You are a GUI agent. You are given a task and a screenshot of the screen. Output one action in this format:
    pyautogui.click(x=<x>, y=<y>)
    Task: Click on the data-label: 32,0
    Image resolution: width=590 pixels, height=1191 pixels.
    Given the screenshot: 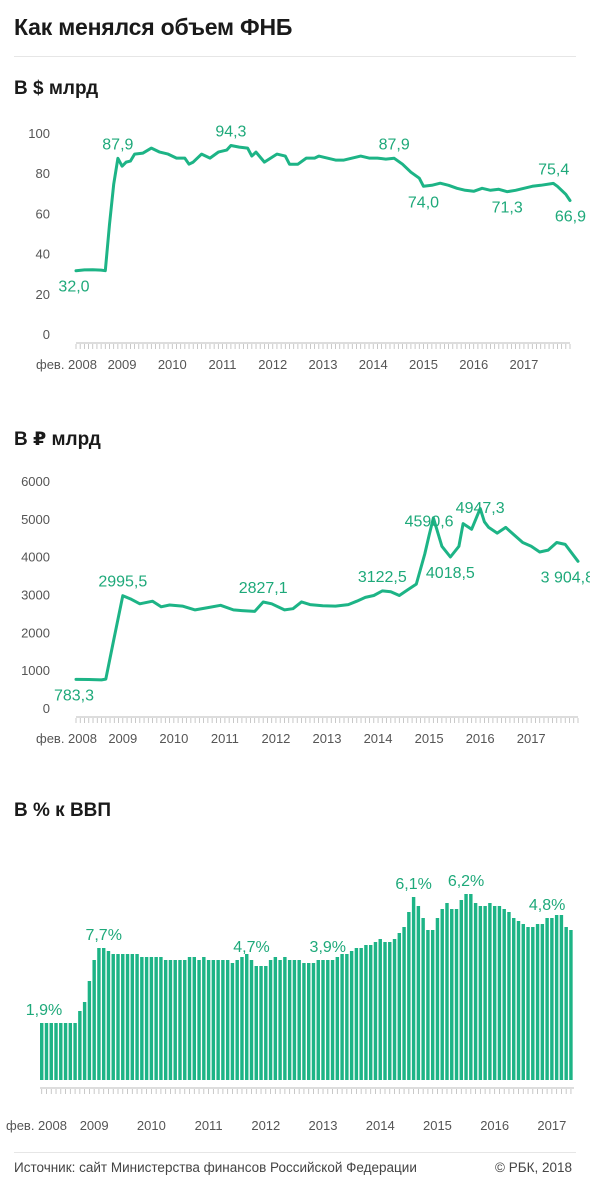 What is the action you would take?
    pyautogui.click(x=73, y=287)
    